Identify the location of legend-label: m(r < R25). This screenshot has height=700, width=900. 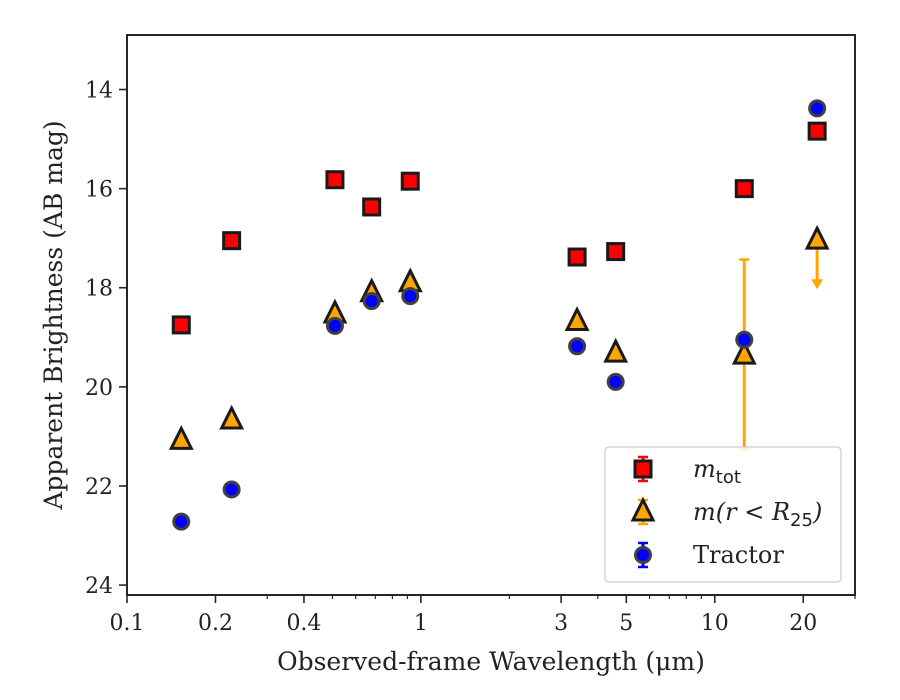
(757, 514).